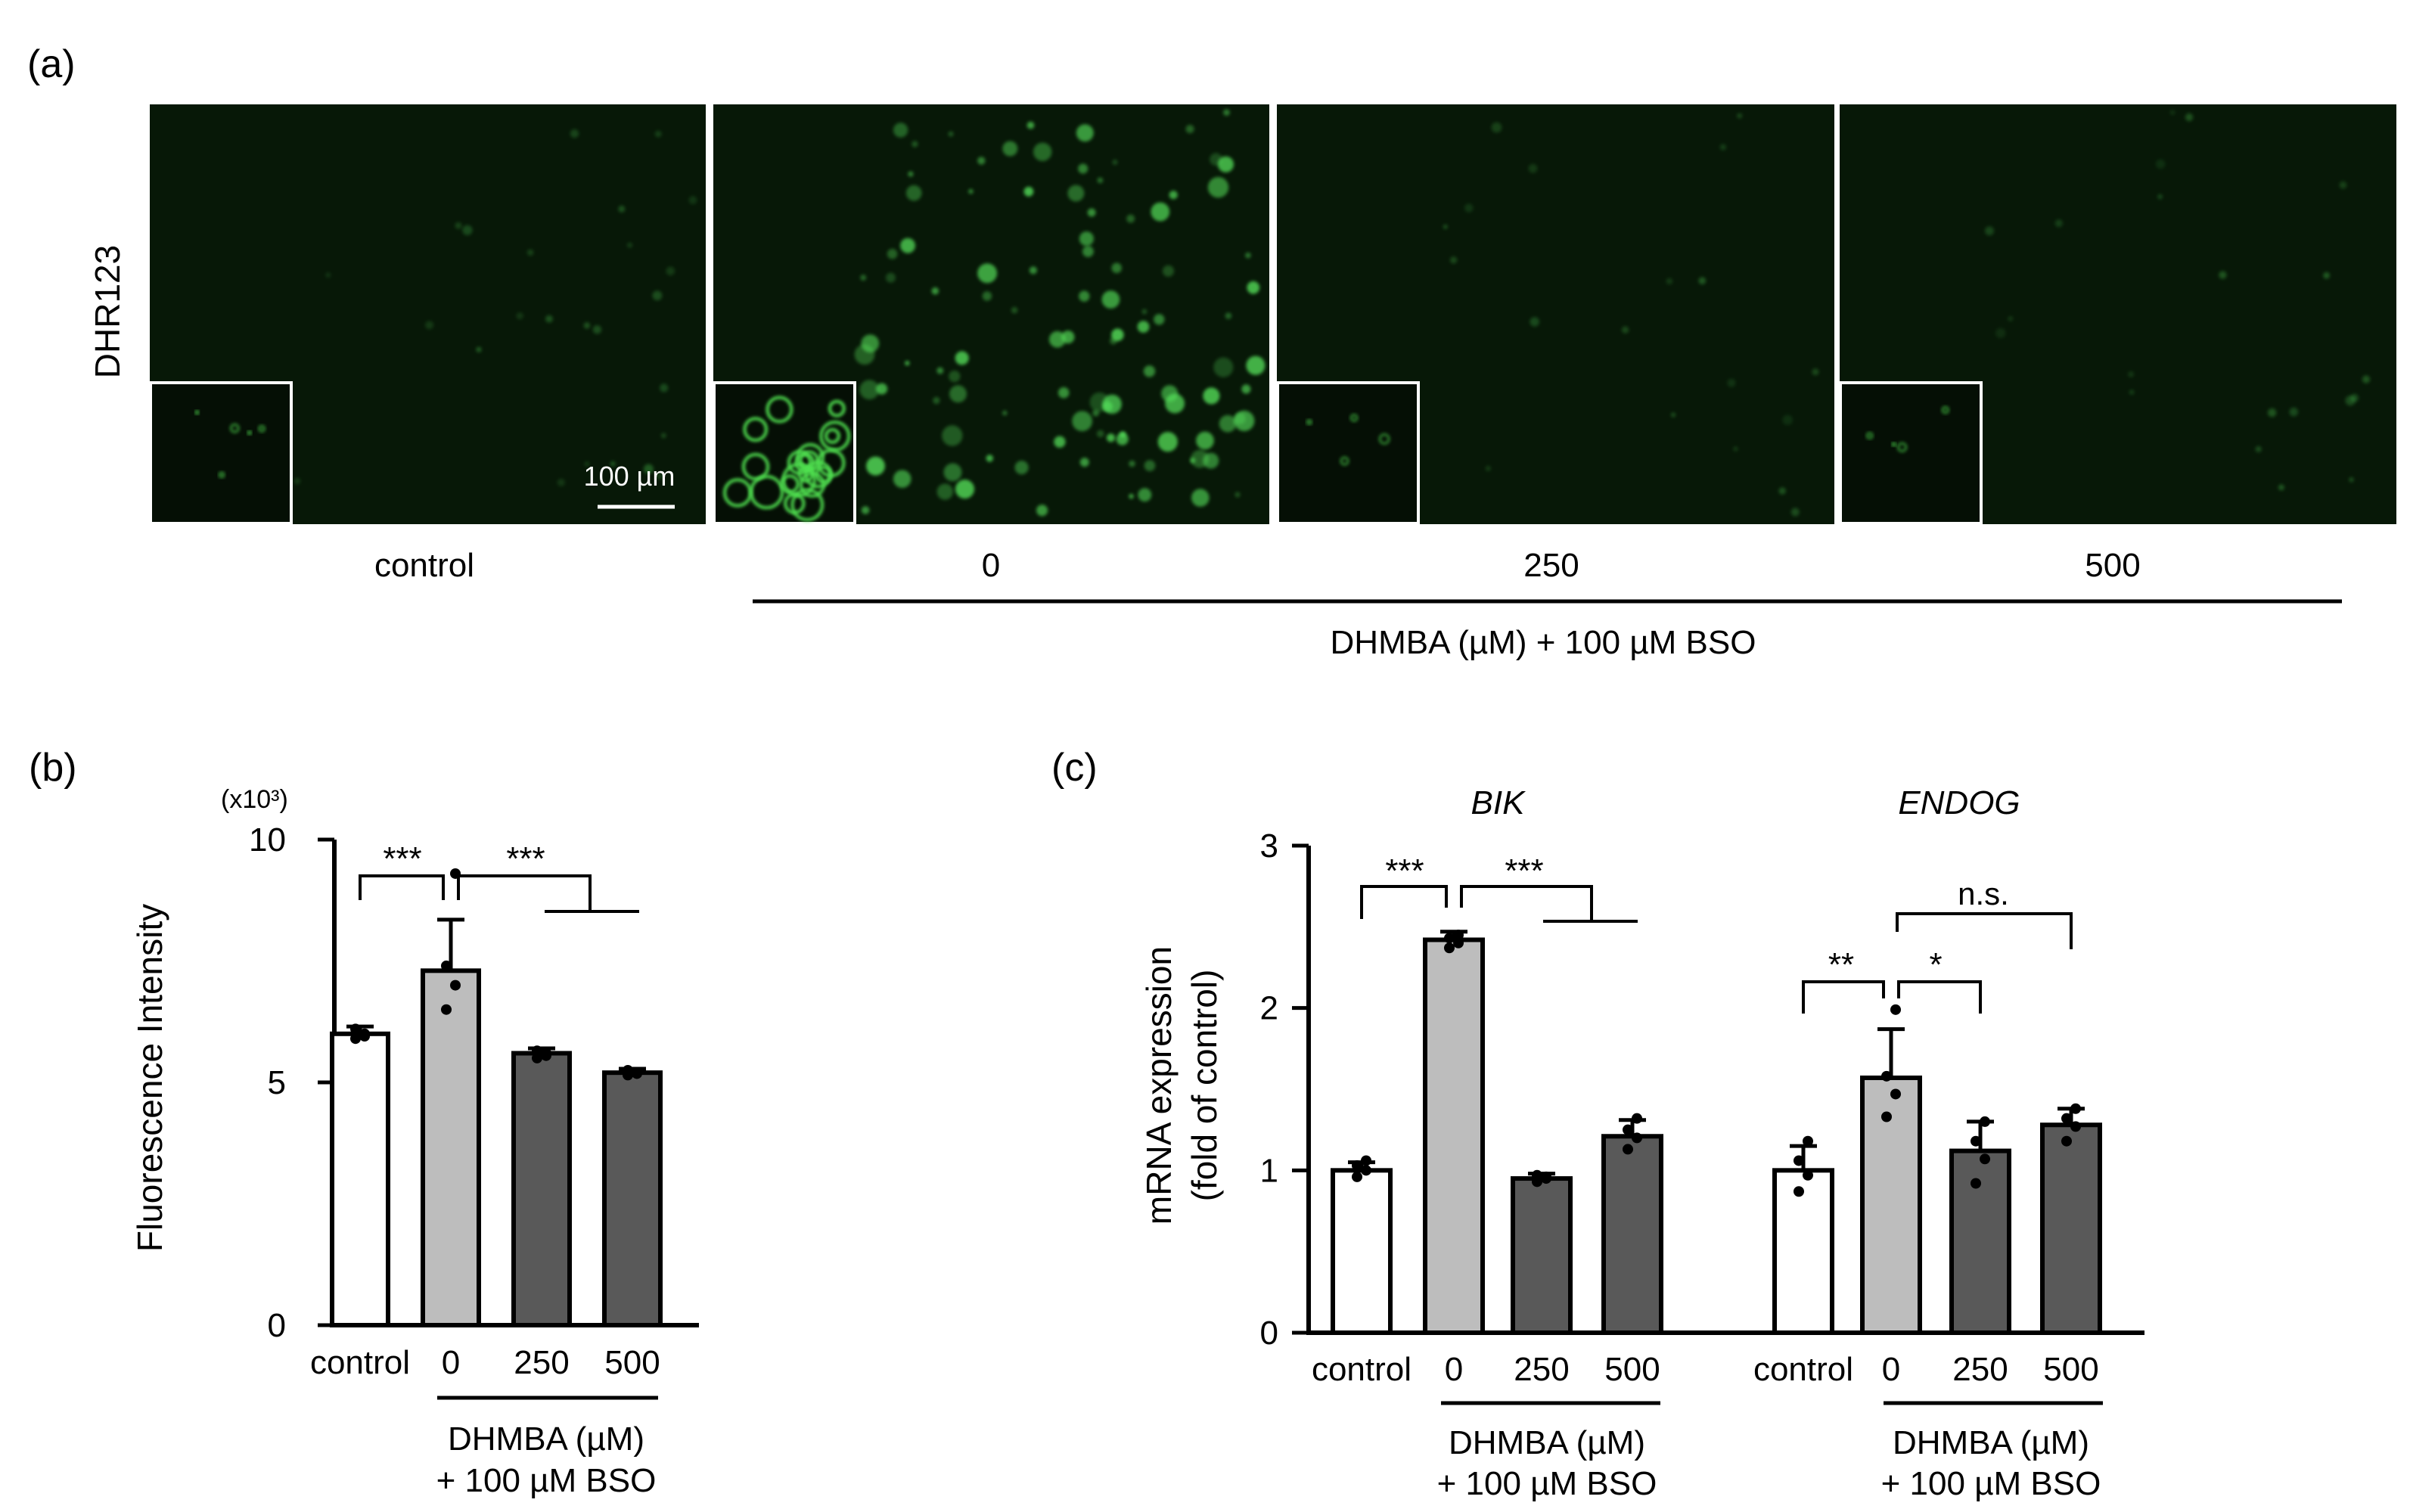  What do you see at coordinates (1991, 1483) in the screenshot?
I see `group-label-c2-line2: + 100 µM BSO` at bounding box center [1991, 1483].